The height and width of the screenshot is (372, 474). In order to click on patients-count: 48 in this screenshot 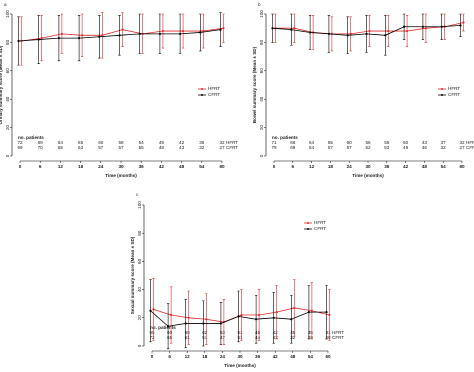, I will do `click(162, 147)`.